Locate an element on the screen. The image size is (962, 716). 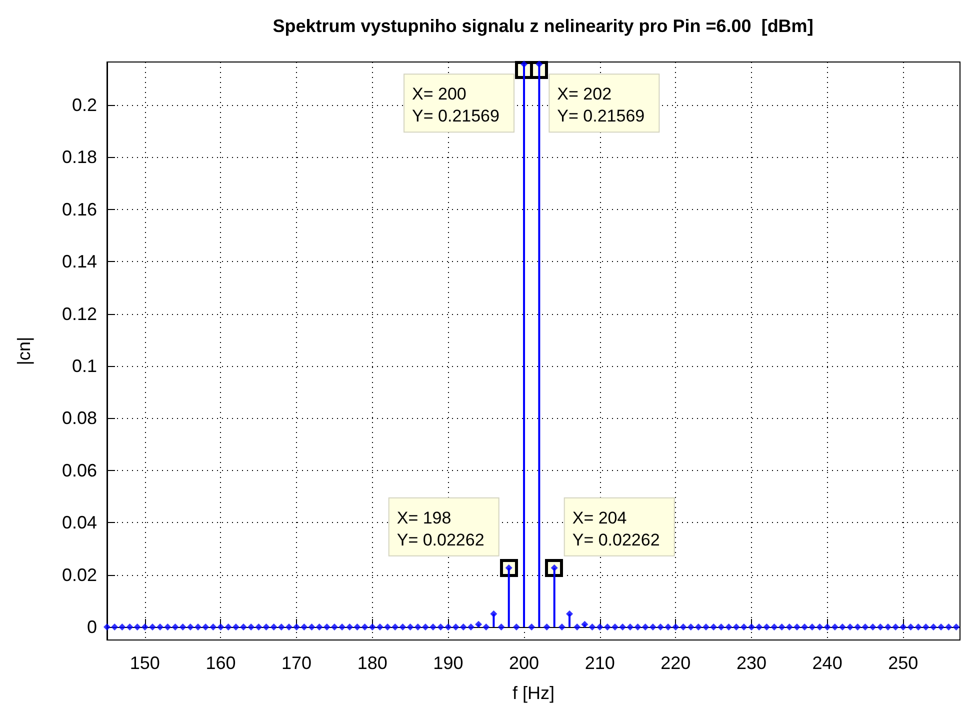
annotation: X= 202 Y= 0.21569 is located at coordinates (601, 105).